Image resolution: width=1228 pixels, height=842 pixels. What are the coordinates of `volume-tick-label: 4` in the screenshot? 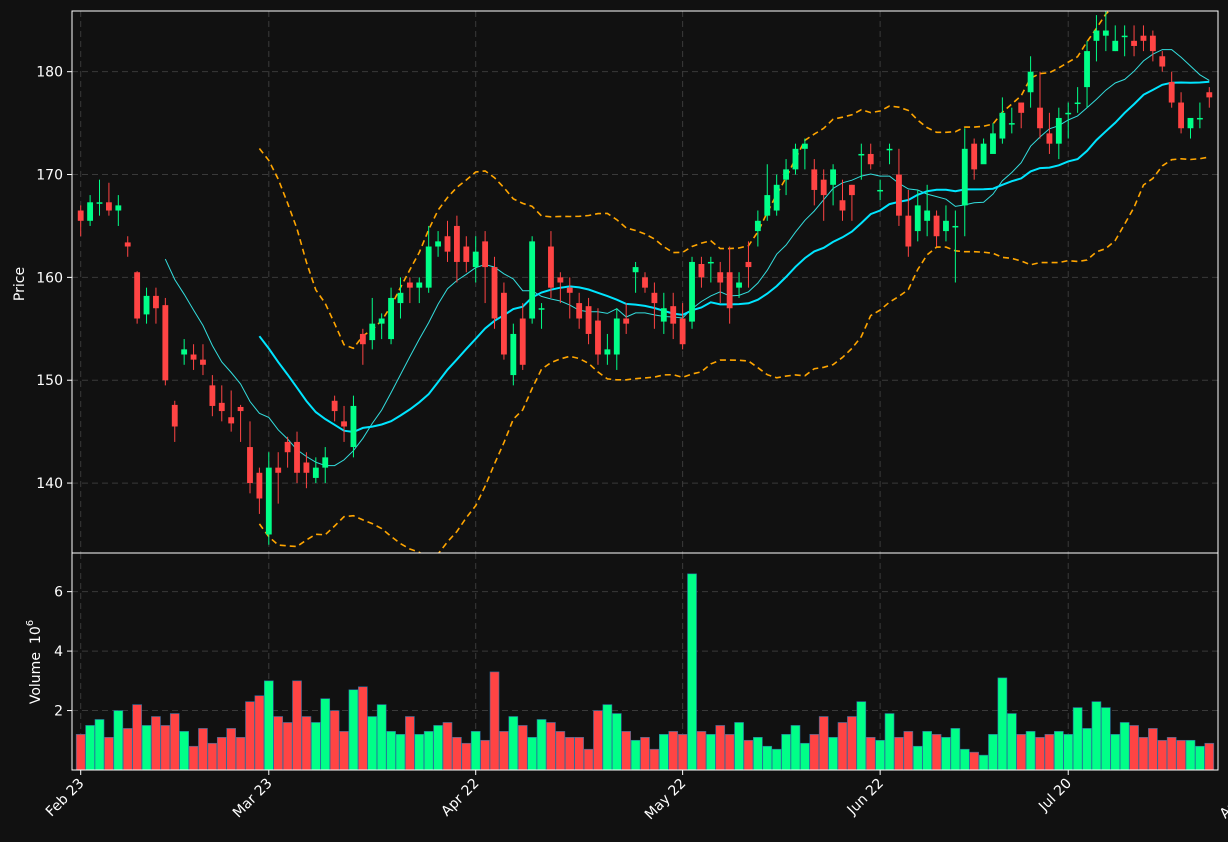 It's located at (58, 652).